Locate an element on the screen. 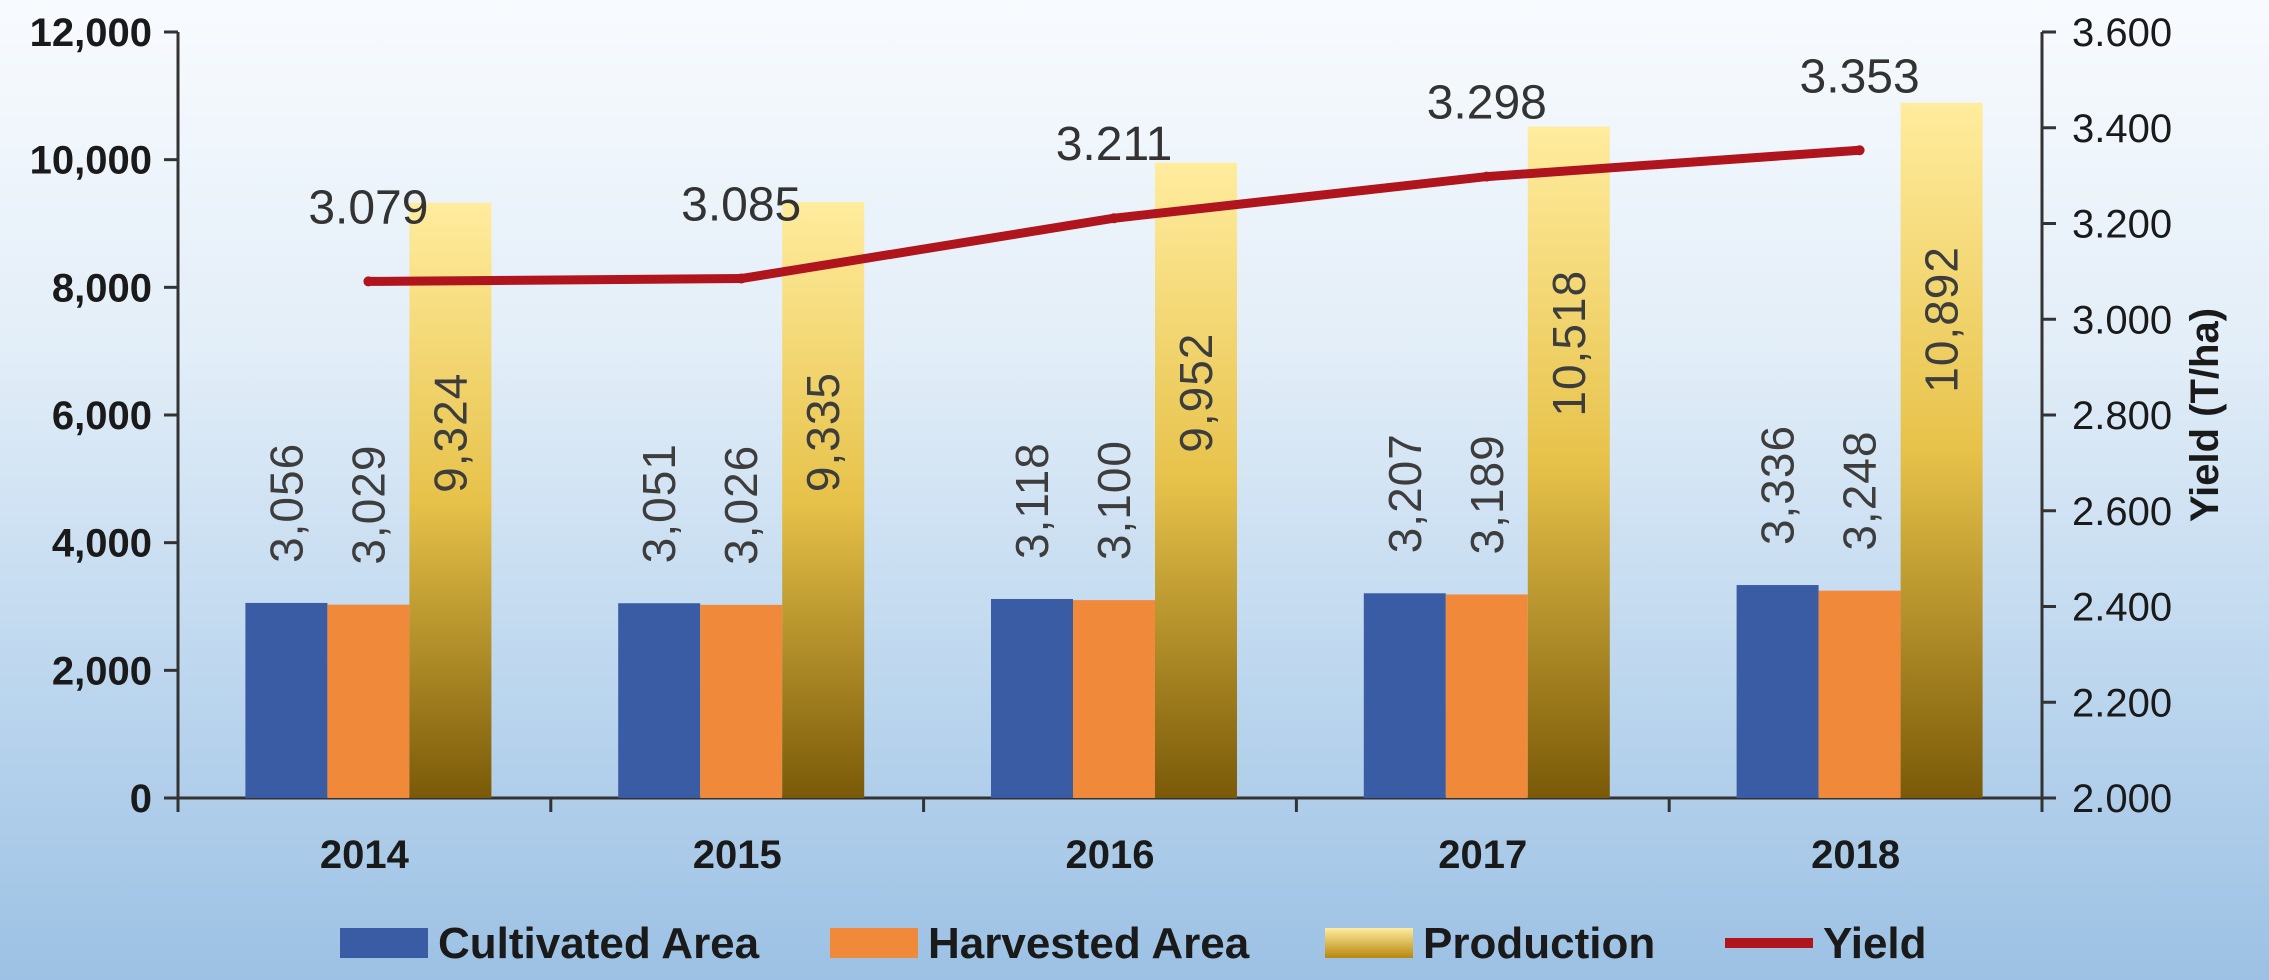 The width and height of the screenshot is (2269, 980). bar-data-label: 3,051 is located at coordinates (659, 503).